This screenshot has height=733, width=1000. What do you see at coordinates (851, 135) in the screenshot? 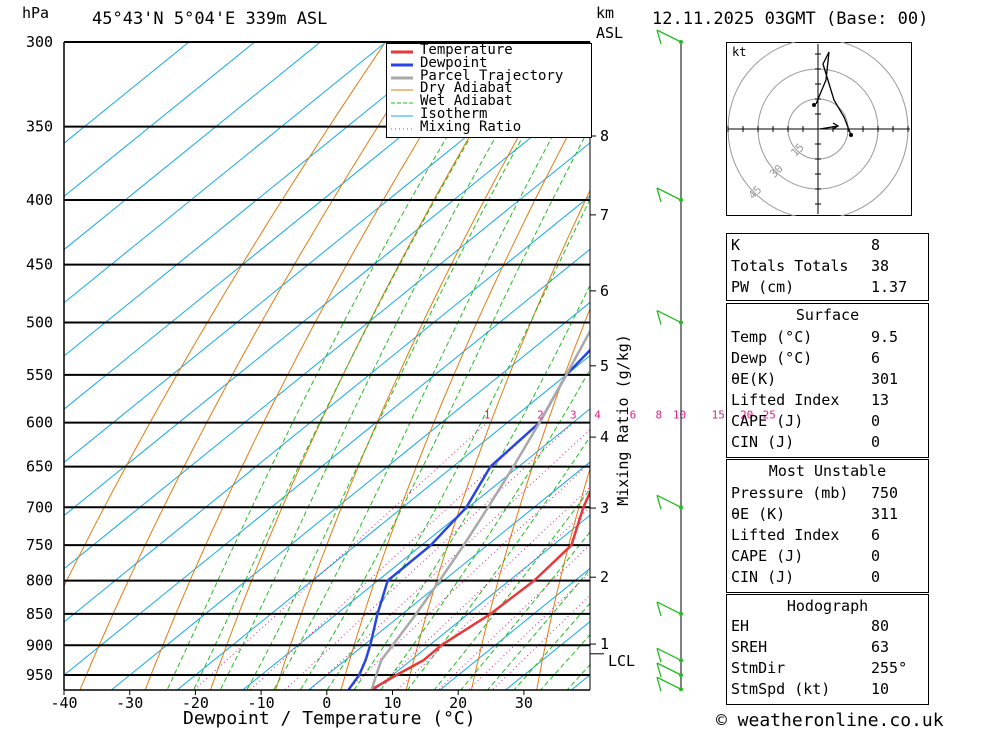
I see `hodograph-start-point` at bounding box center [851, 135].